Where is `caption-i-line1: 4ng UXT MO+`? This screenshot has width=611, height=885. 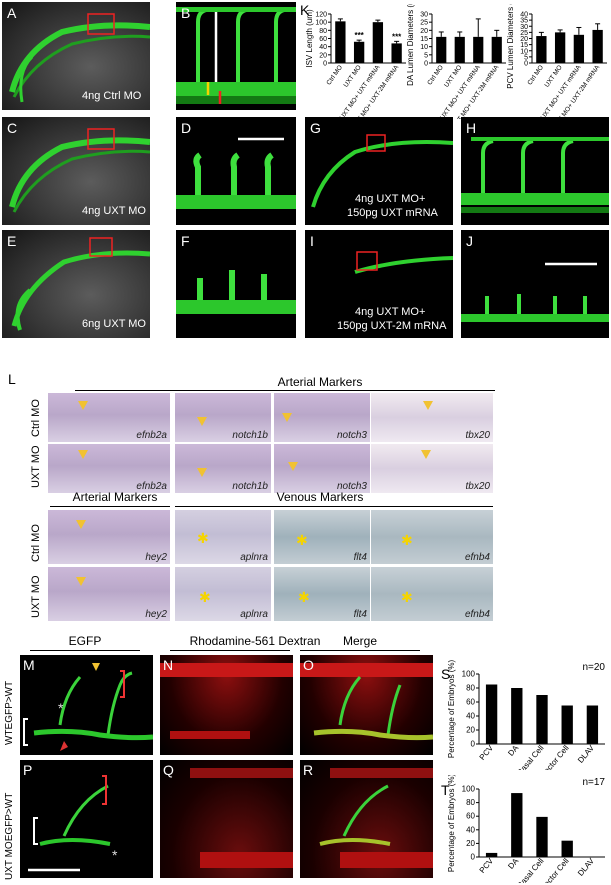 caption-i-line1: 4ng UXT MO+ is located at coordinates (390, 312).